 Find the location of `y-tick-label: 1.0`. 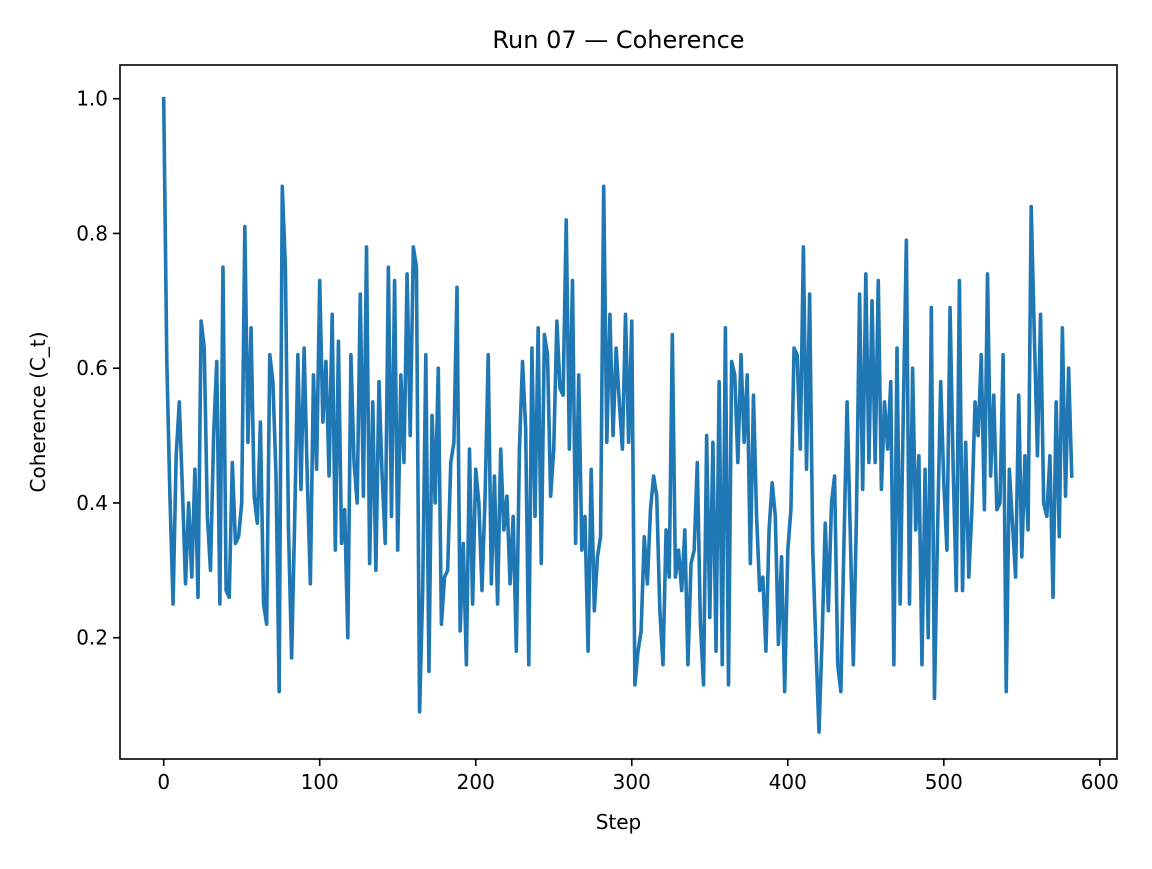

y-tick-label: 1.0 is located at coordinates (92, 99).